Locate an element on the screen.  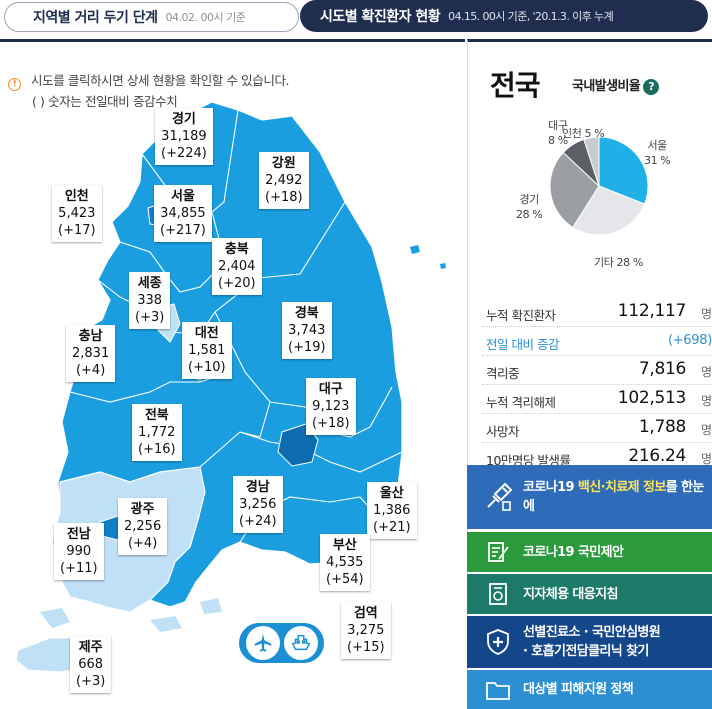
region-label-gangwon: 강원 2,492 (+18) is located at coordinates (284, 180).